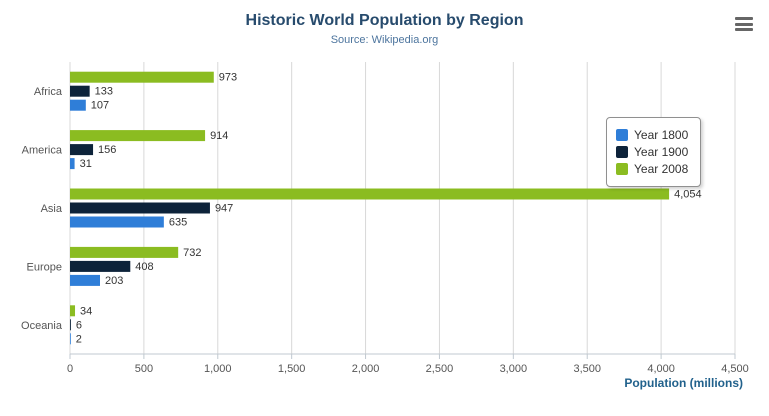  I want to click on data-label: 973, so click(228, 78).